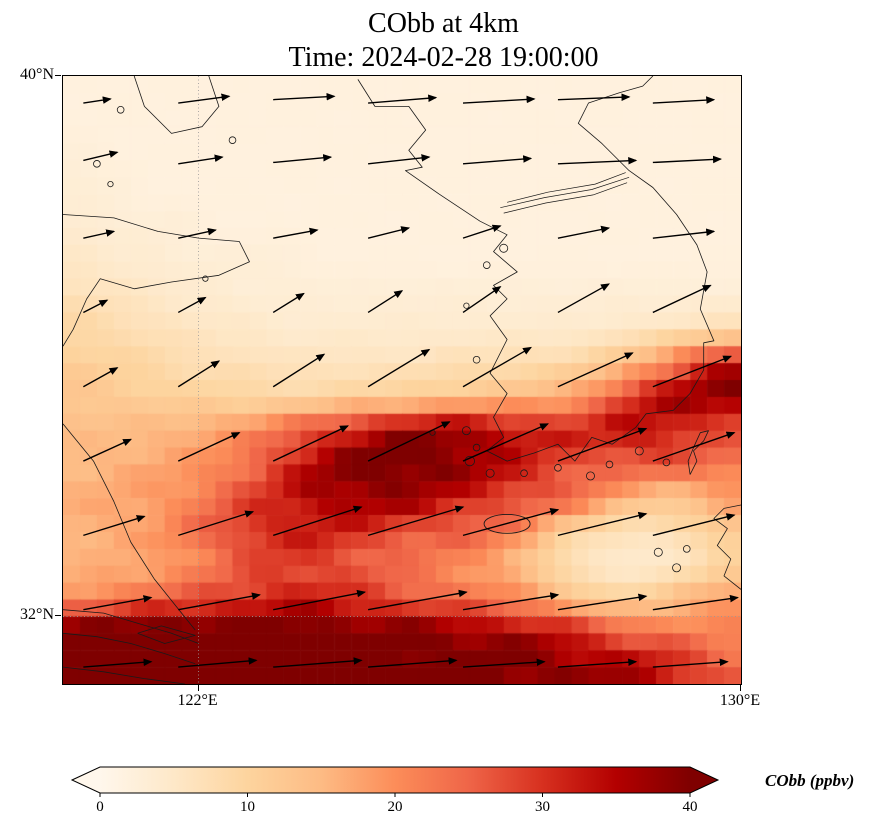  I want to click on lat-tick-label: 32°N, so click(37, 615).